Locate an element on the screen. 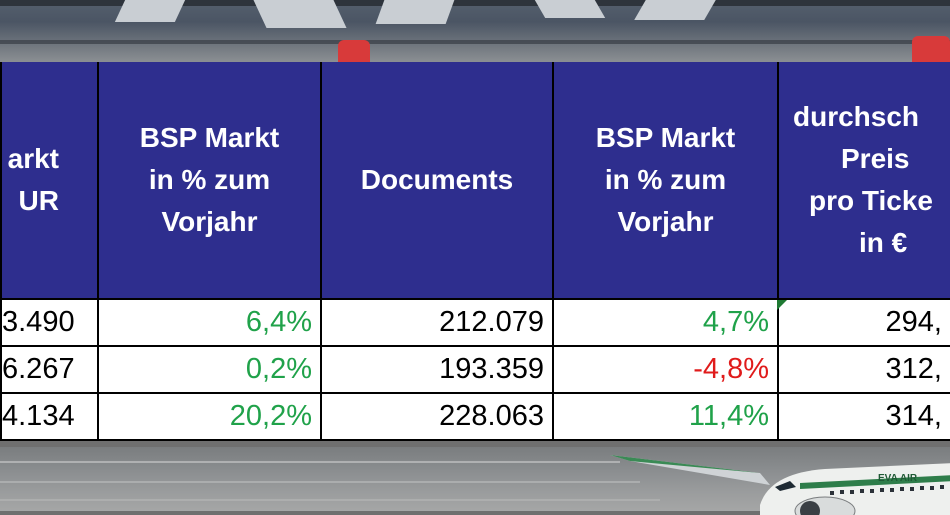 Image resolution: width=950 pixels, height=515 pixels. comment-indicator-icon is located at coordinates (782, 305).